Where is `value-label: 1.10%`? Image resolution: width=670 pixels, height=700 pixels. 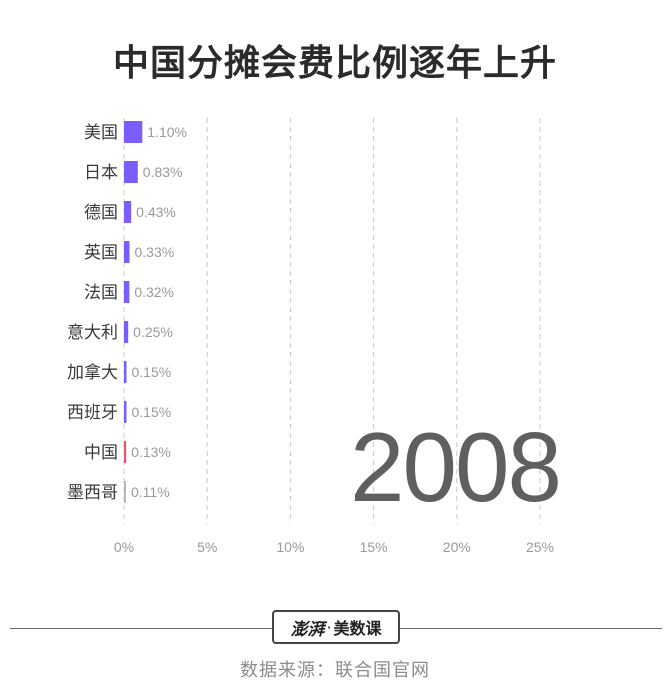 value-label: 1.10% is located at coordinates (167, 132).